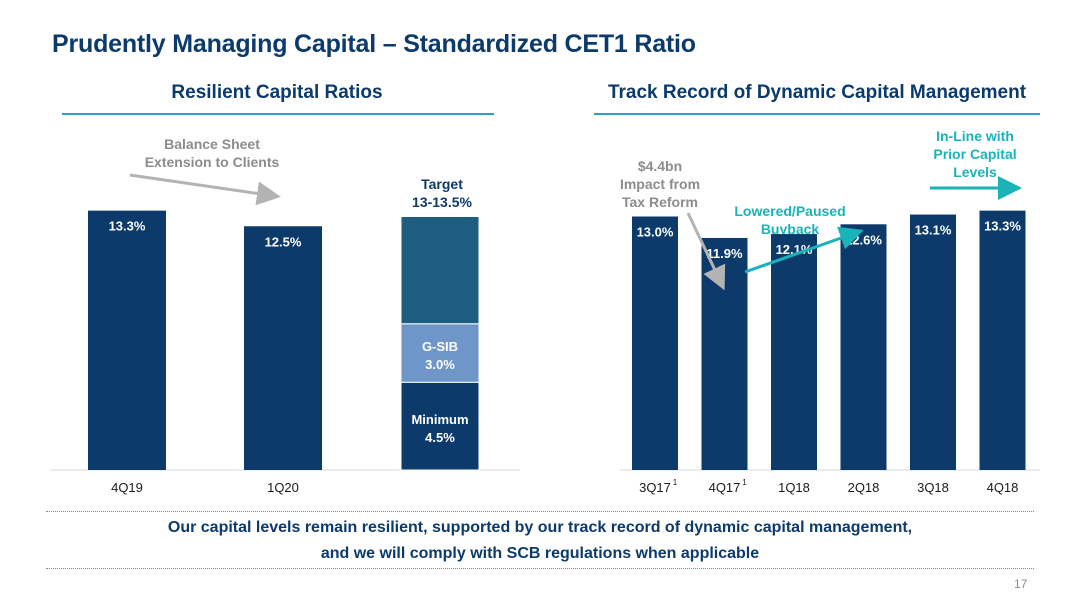 Image resolution: width=1080 pixels, height=608 pixels. What do you see at coordinates (283, 487) in the screenshot?
I see `x-tick-label: 1Q20` at bounding box center [283, 487].